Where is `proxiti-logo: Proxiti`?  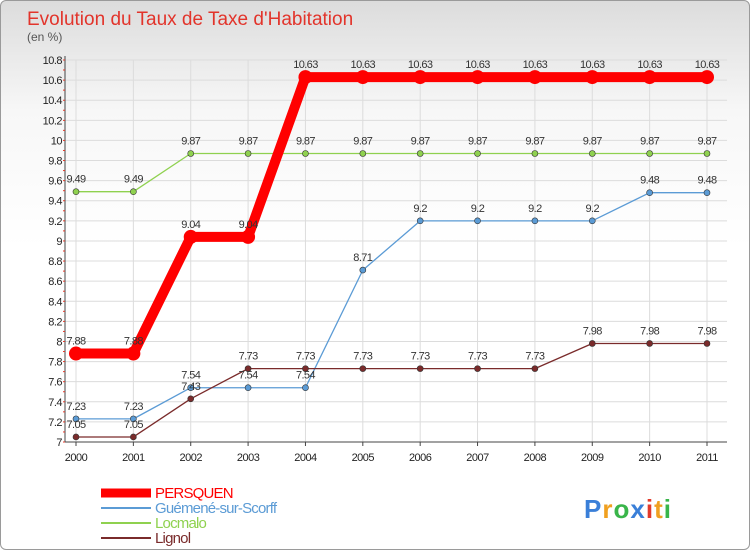 proxiti-logo: Proxiti is located at coordinates (628, 509).